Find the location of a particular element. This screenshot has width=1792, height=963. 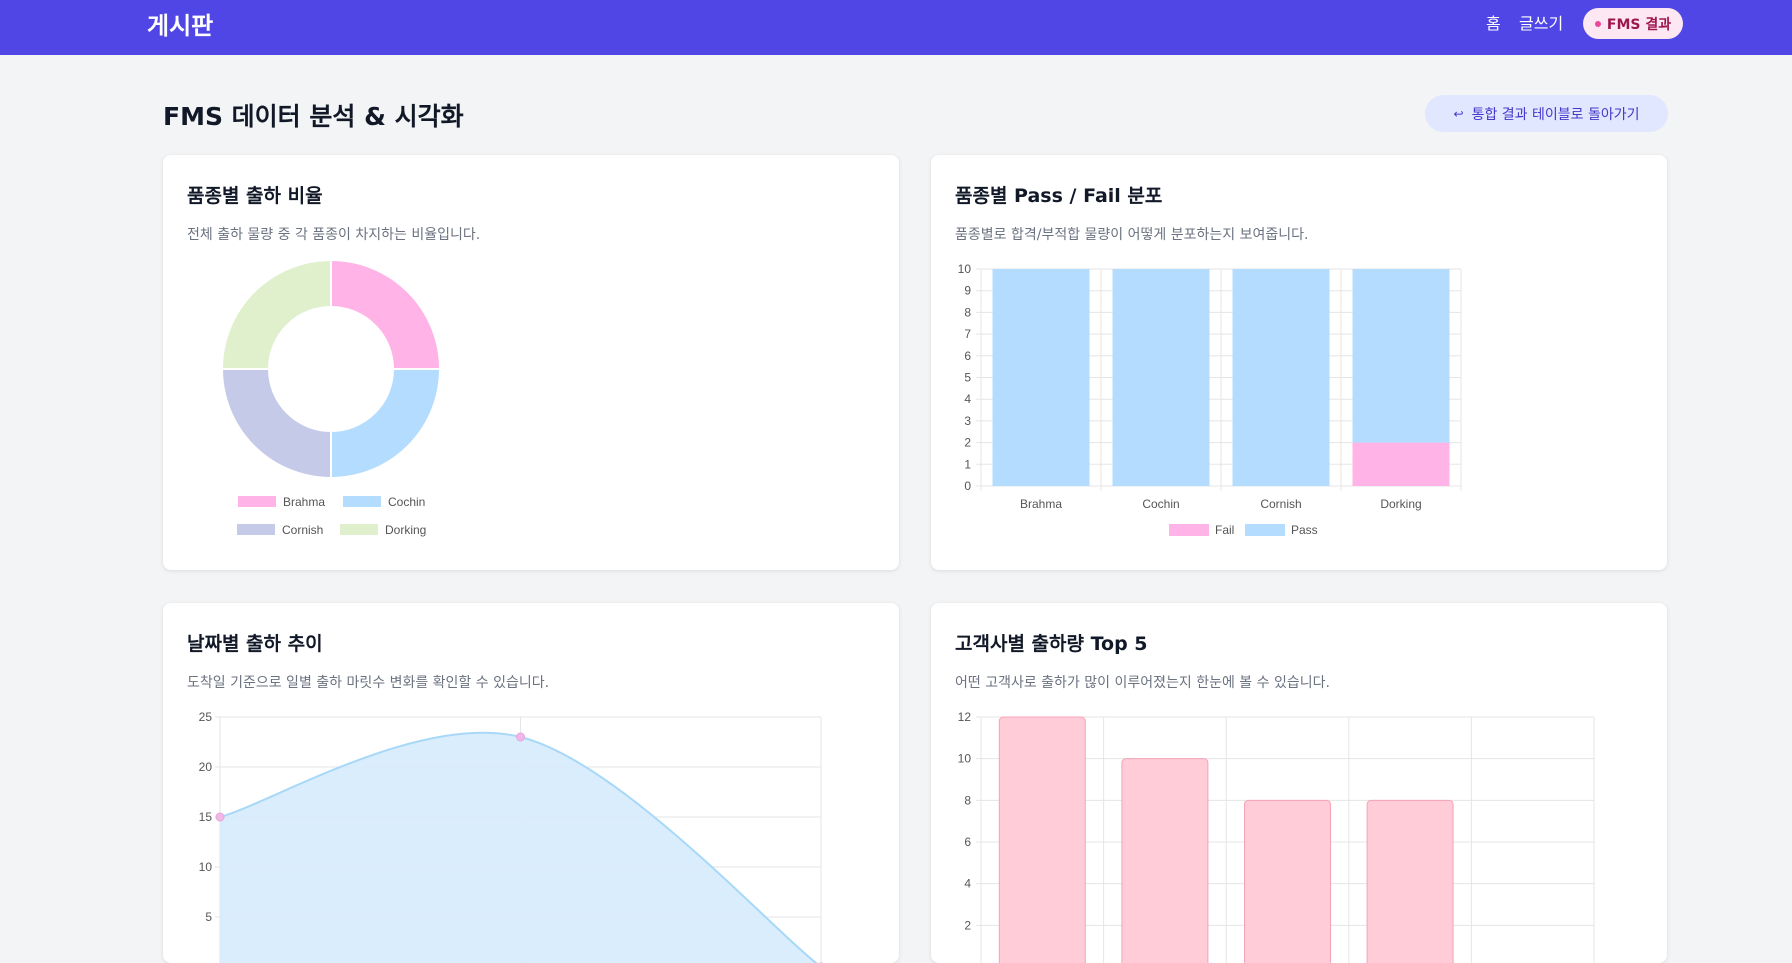

back-arrow-icon: ↩ is located at coordinates (1458, 113).